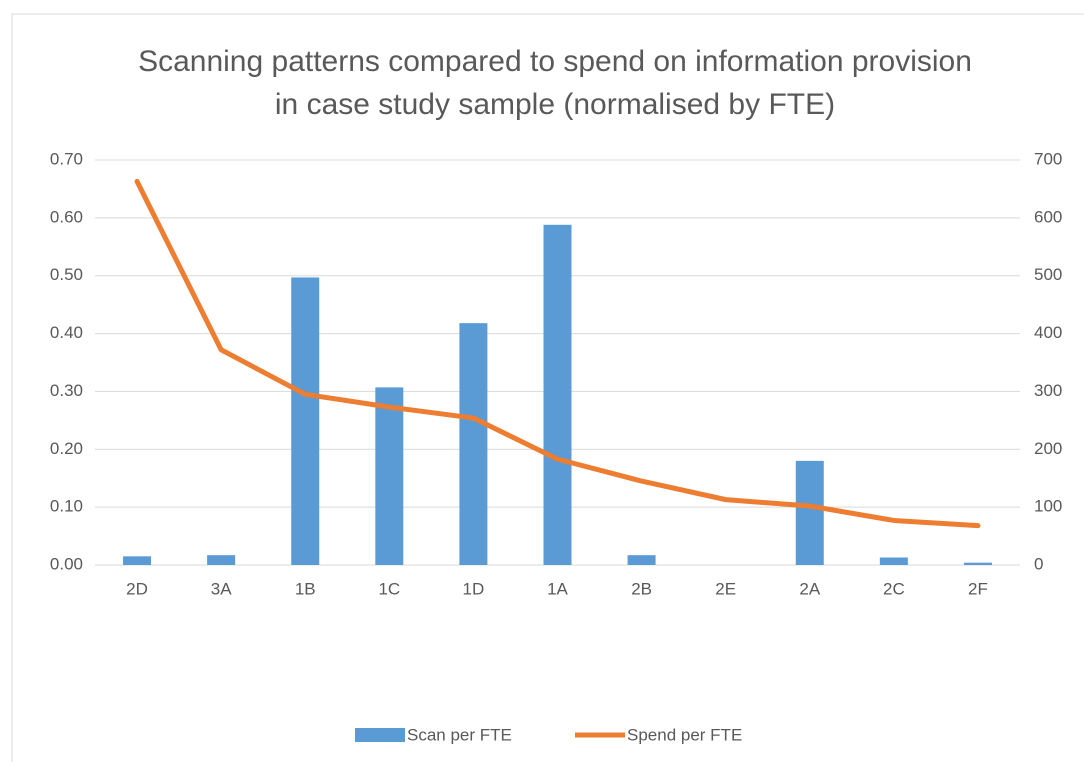 The width and height of the screenshot is (1084, 762). I want to click on x-tick-label: 3A, so click(221, 588).